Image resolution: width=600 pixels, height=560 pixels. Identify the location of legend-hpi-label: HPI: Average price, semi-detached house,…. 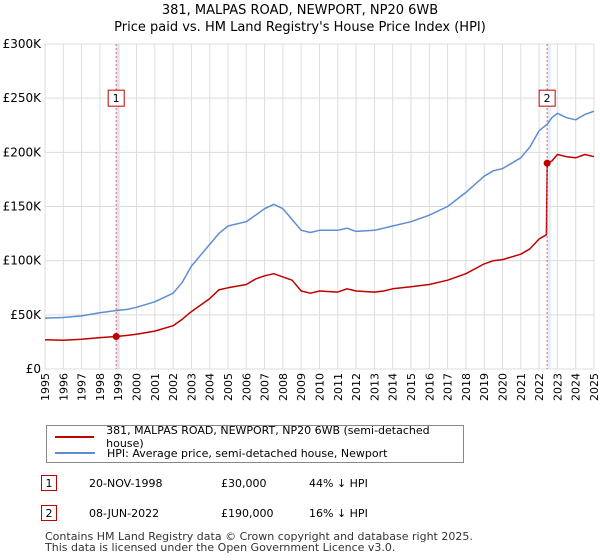
(247, 453).